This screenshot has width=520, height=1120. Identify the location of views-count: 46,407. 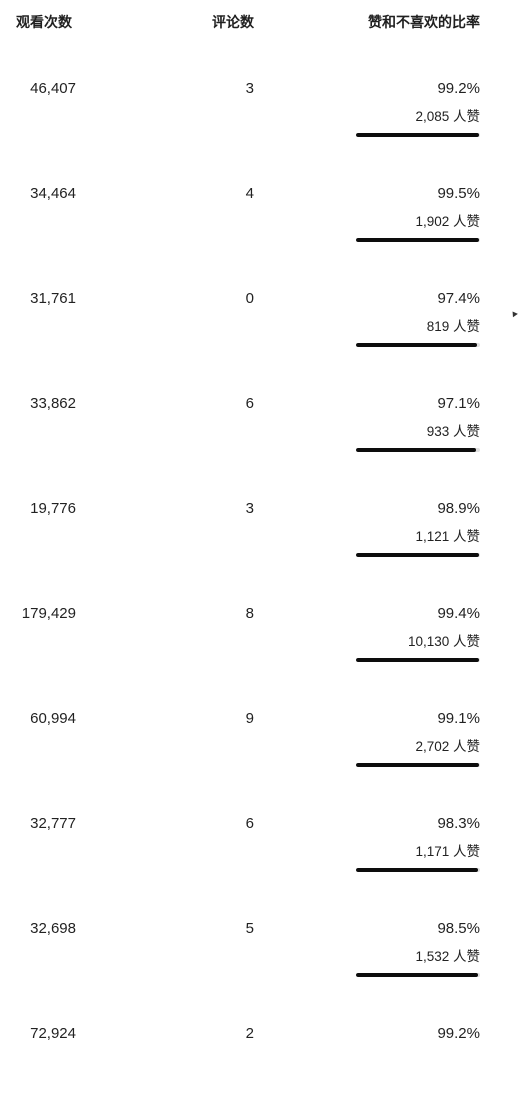
(53, 88).